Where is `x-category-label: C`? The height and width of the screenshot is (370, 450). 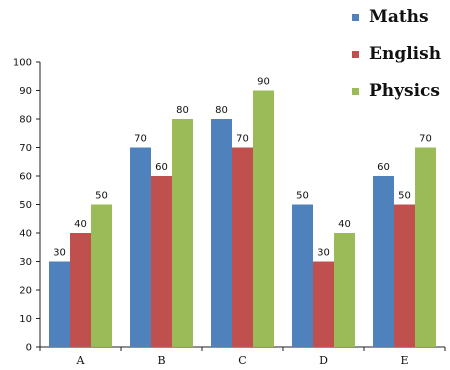 x-category-label: C is located at coordinates (242, 360).